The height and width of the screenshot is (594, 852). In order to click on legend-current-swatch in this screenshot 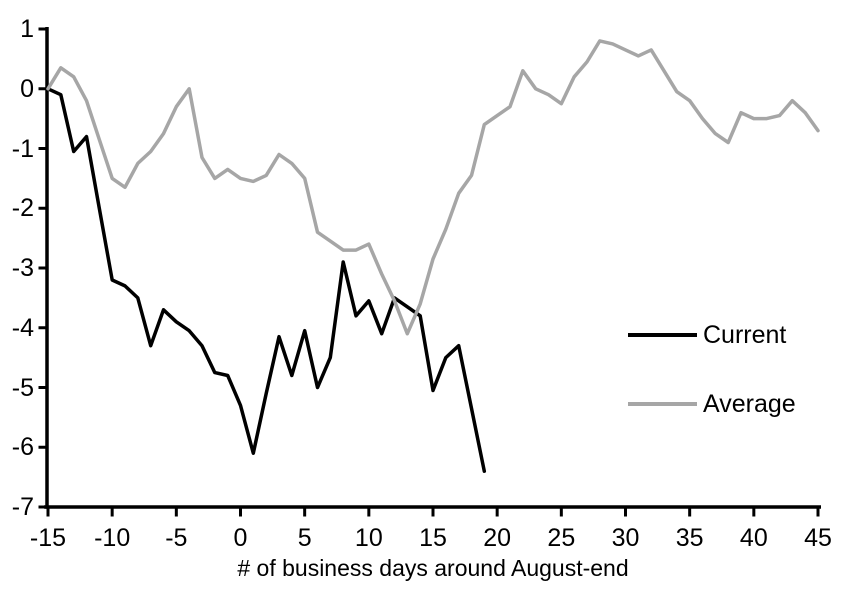, I will do `click(662, 335)`.